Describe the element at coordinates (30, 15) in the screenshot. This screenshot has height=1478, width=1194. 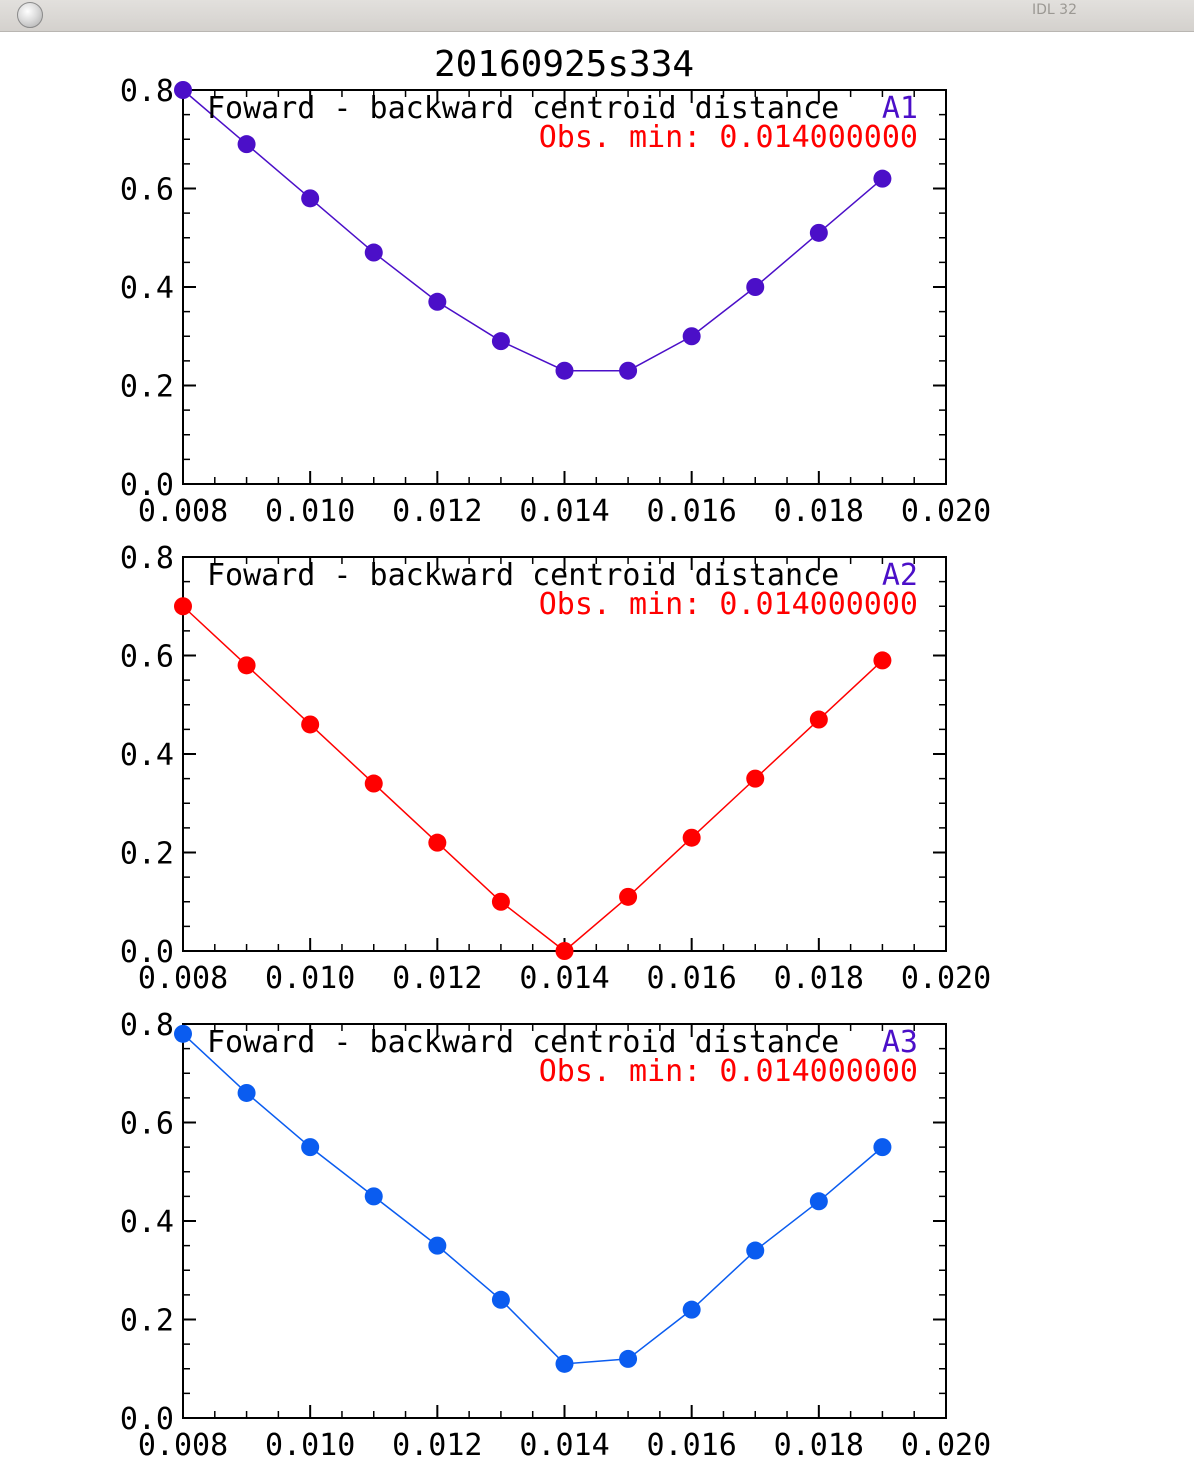
I see `window-close-circle-icon` at that location.